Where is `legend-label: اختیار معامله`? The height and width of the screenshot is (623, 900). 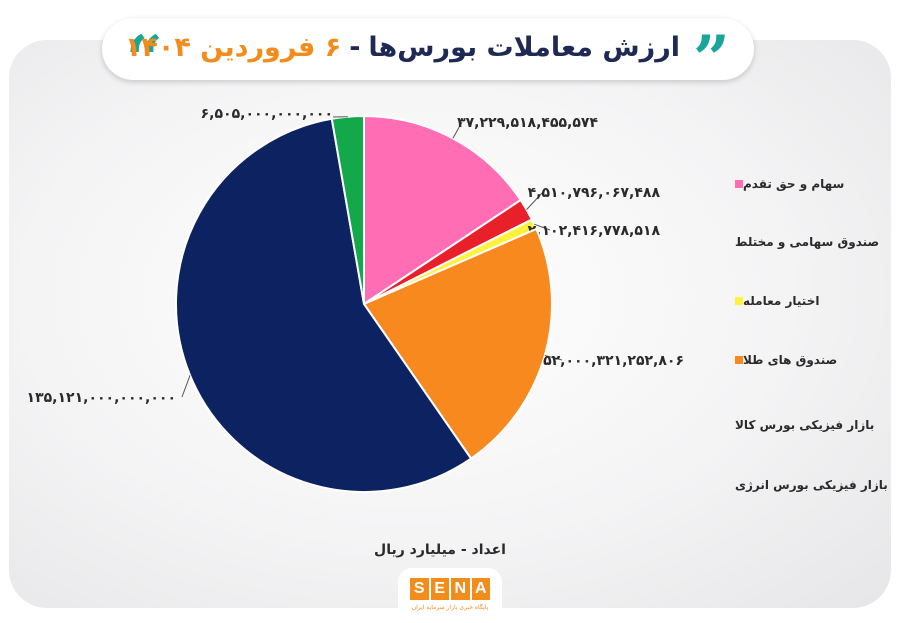
legend-label: اختیار معامله is located at coordinates (781, 301).